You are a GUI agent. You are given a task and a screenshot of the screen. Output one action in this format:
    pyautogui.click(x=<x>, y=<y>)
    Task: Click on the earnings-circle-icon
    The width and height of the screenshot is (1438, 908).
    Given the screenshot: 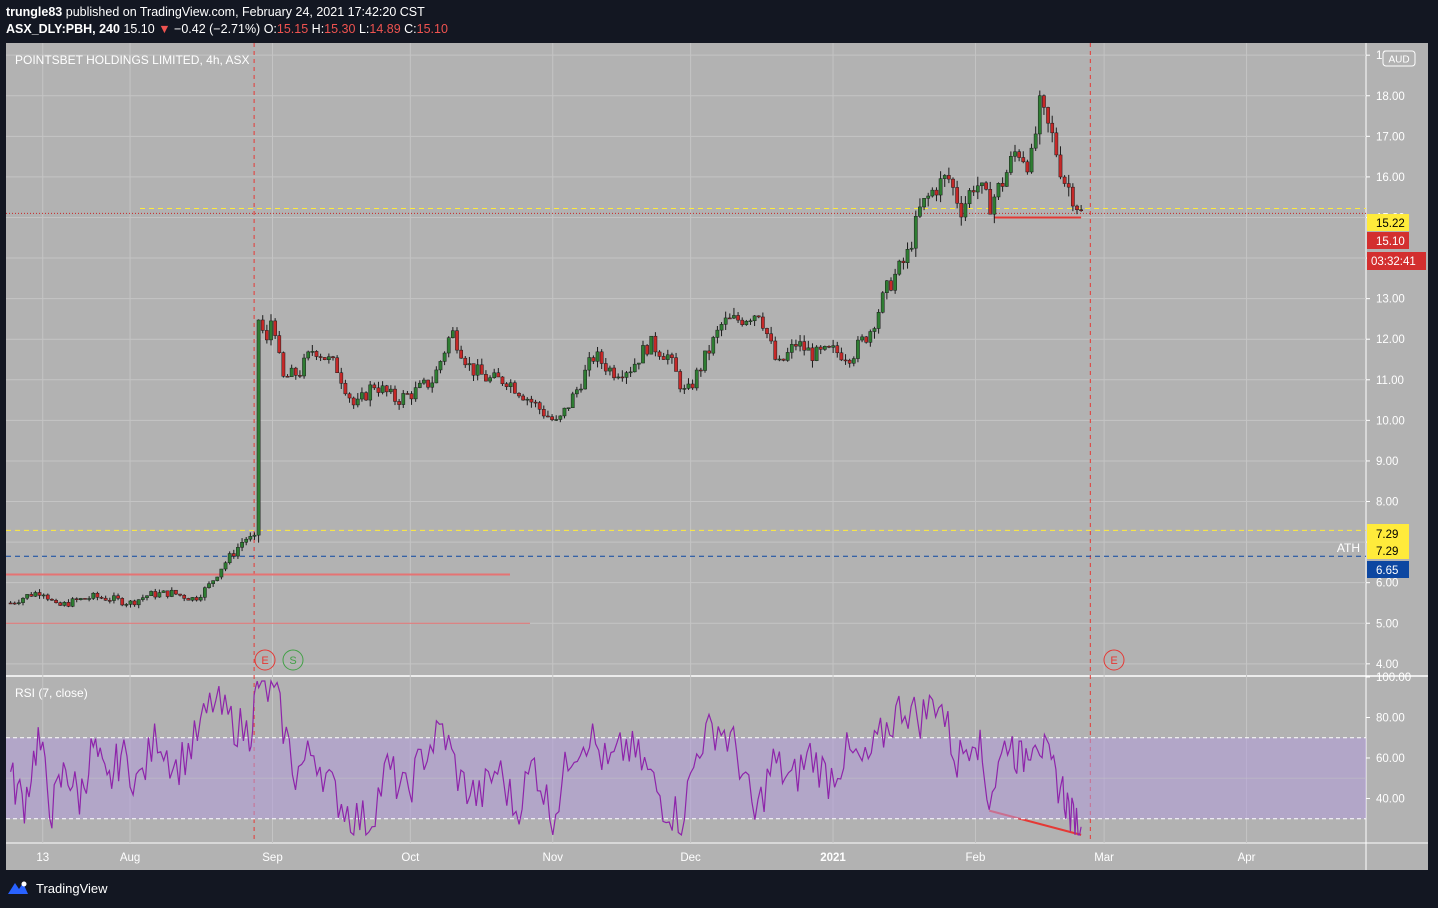 What is the action you would take?
    pyautogui.click(x=265, y=660)
    